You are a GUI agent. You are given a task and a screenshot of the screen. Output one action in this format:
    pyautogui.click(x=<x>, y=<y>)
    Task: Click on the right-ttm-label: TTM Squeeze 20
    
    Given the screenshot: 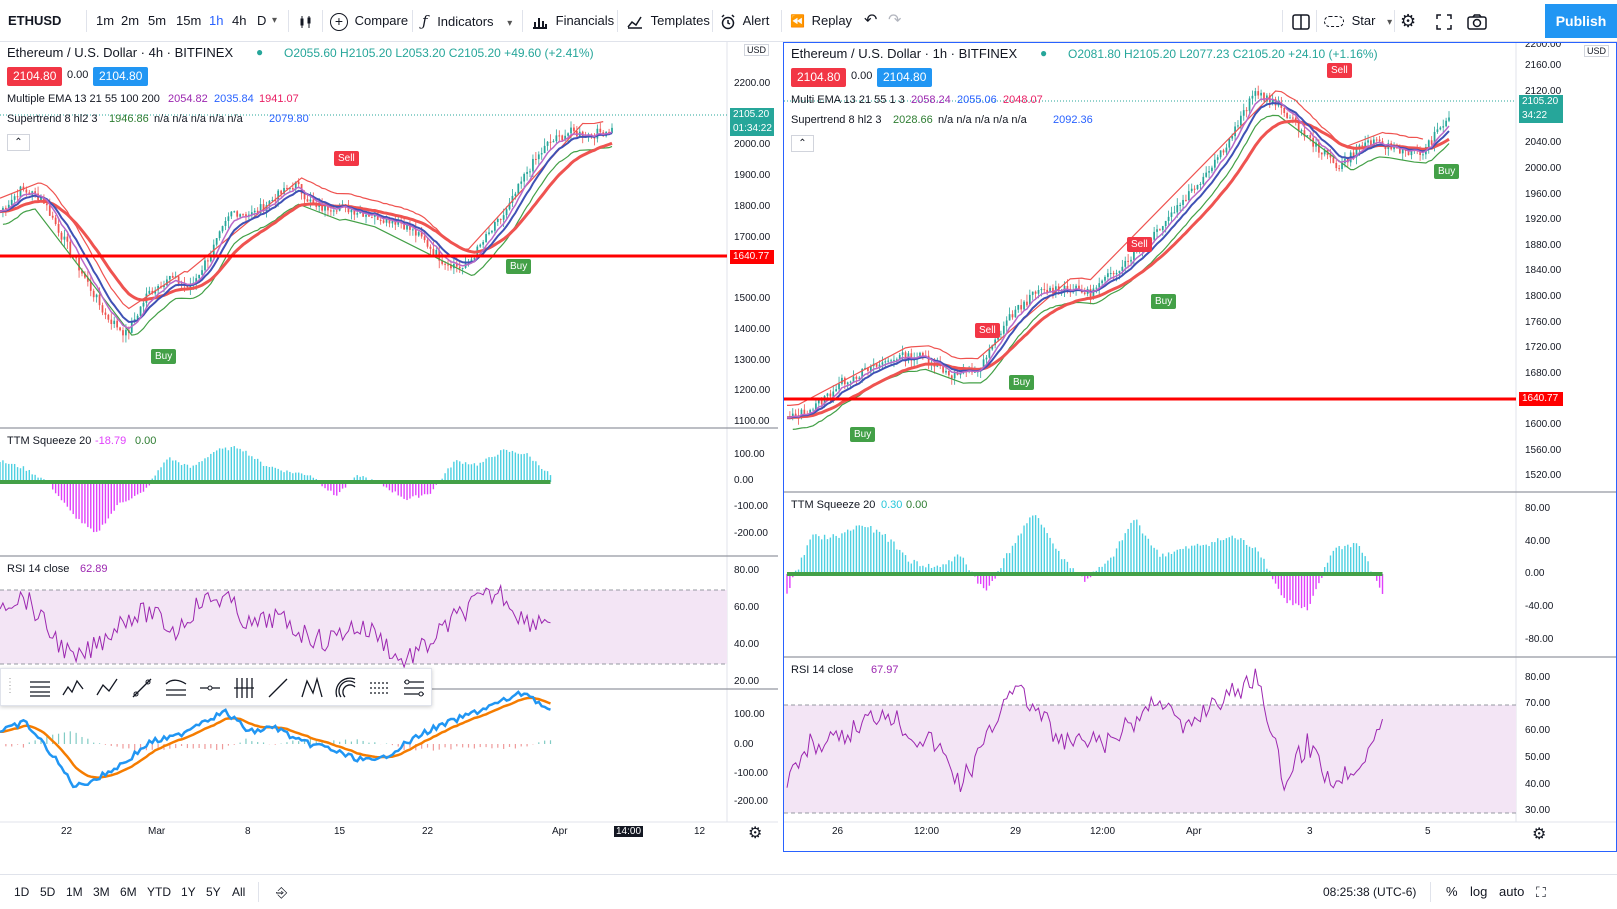 What is the action you would take?
    pyautogui.click(x=833, y=505)
    